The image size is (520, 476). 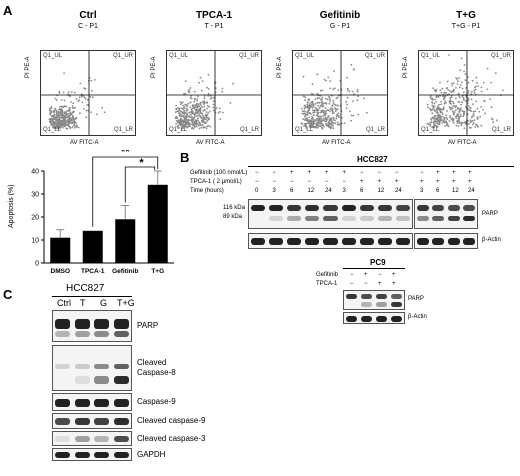 I want to click on y-tick-label: 0, so click(x=37, y=264).